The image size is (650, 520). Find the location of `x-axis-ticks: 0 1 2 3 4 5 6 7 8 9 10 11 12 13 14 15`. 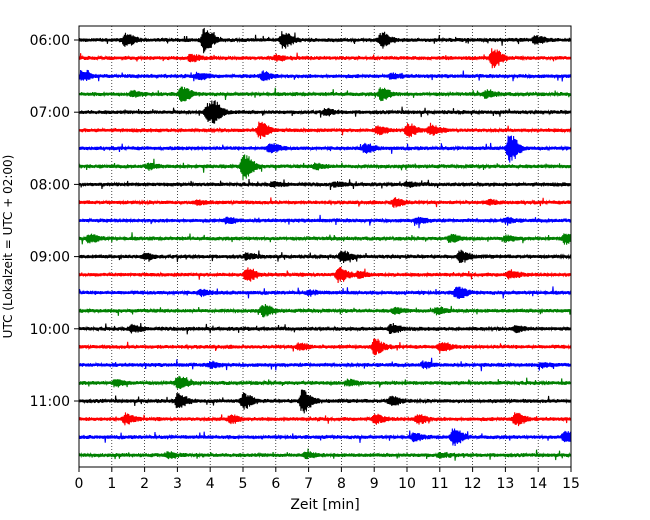

x-axis-ticks: 0 1 2 3 4 5 6 7 8 9 10 11 12 13 14 15 is located at coordinates (327, 479).